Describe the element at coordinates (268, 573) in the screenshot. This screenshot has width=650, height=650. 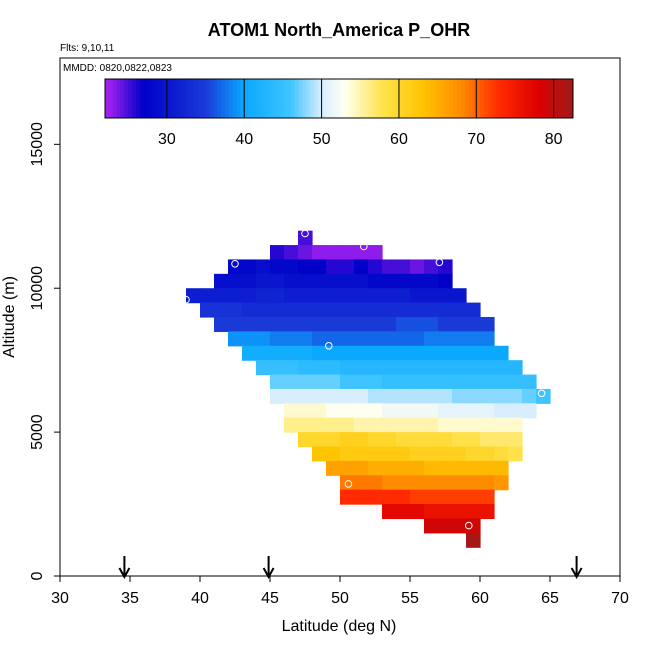
I see `flight-arrow-head` at that location.